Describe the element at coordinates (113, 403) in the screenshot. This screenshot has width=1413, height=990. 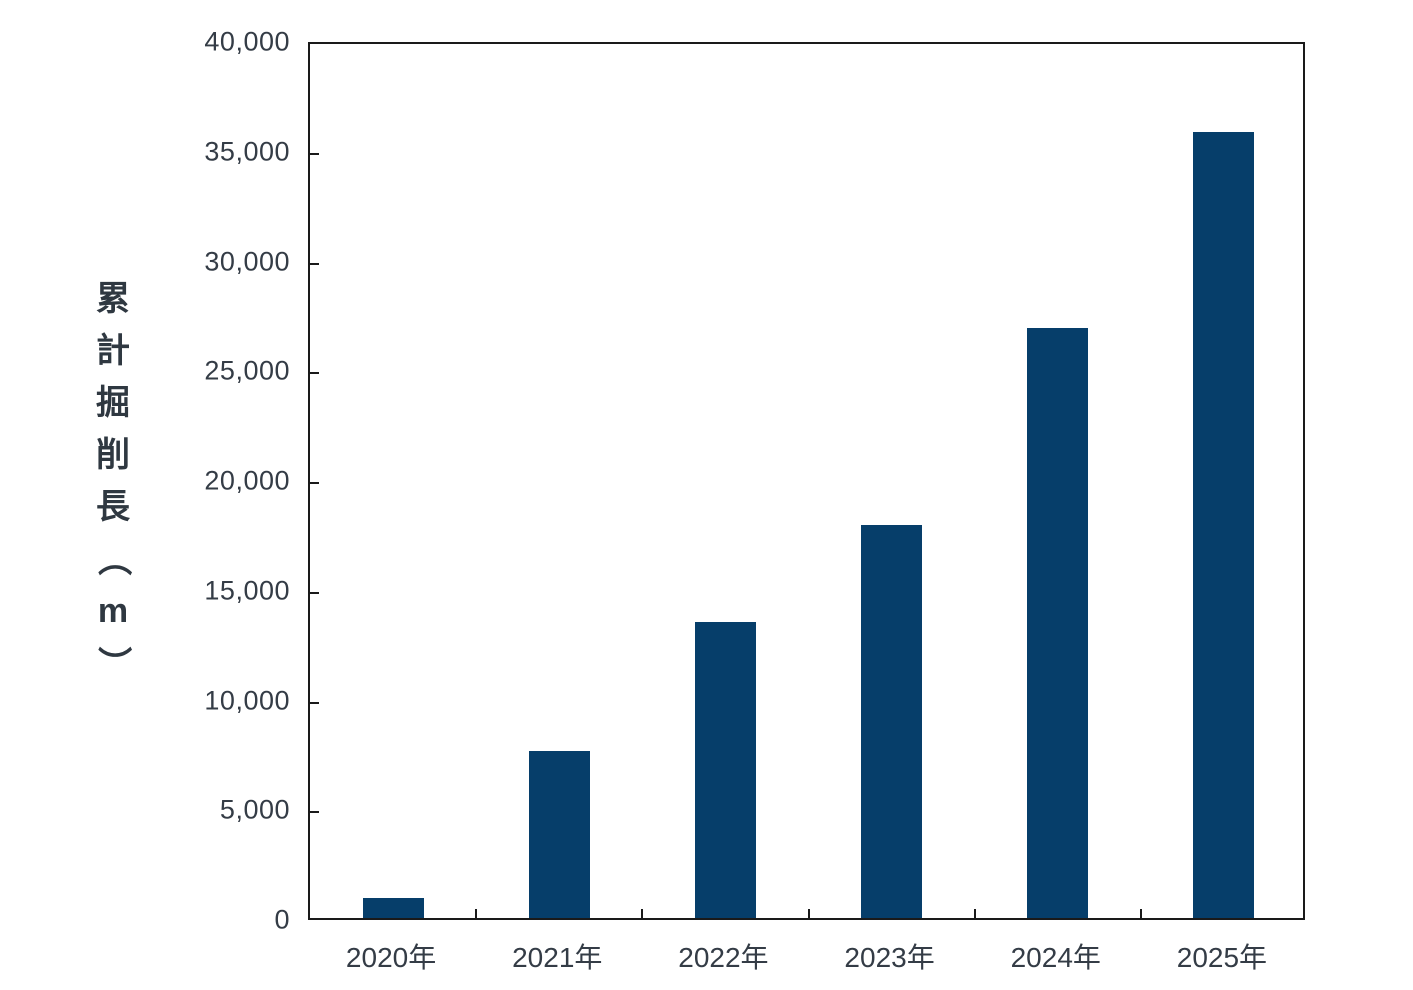
I see `y-axis-title-char: 掘` at that location.